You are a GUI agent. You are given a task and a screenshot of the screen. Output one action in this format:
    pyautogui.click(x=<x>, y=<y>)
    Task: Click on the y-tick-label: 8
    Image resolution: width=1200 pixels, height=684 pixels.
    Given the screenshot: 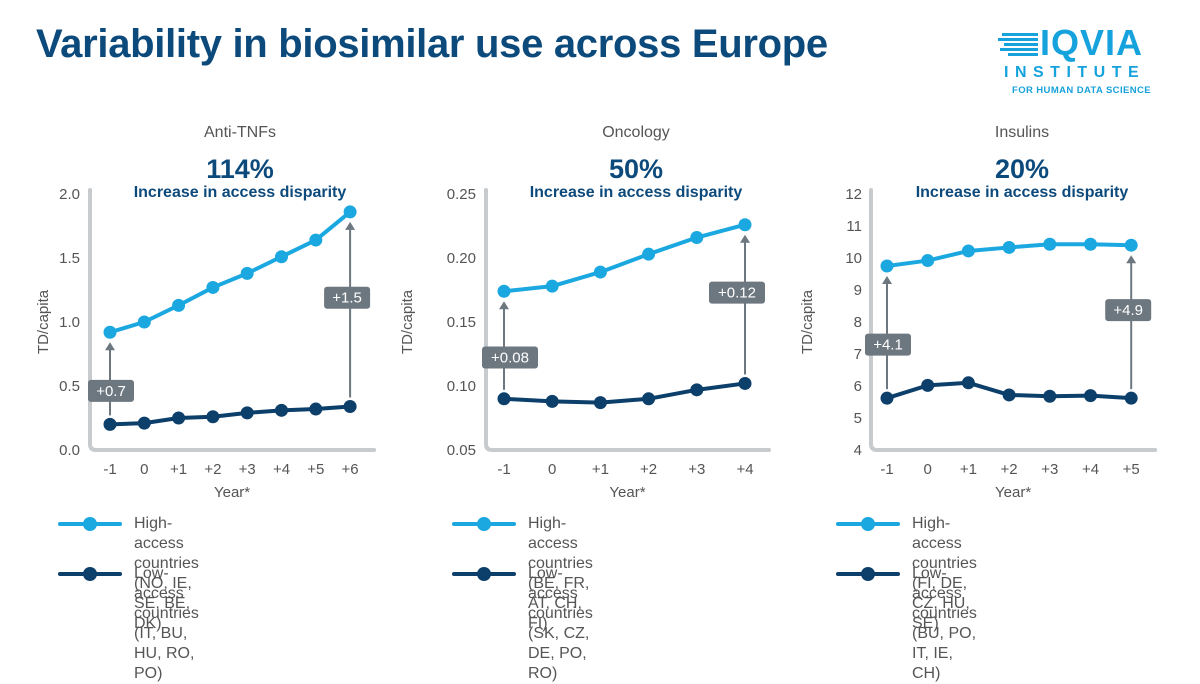 What is the action you would take?
    pyautogui.click(x=858, y=322)
    